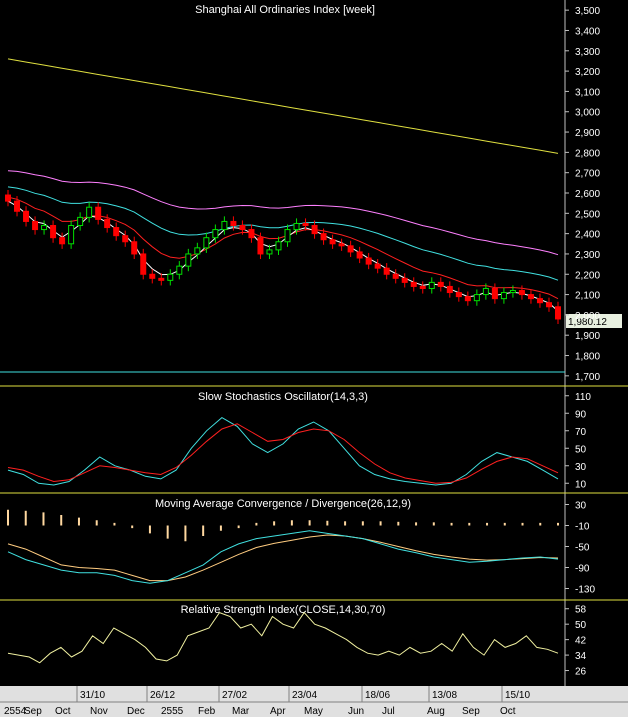 The image size is (628, 717). What do you see at coordinates (585, 590) in the screenshot?
I see `y-tick-label: -130` at bounding box center [585, 590].